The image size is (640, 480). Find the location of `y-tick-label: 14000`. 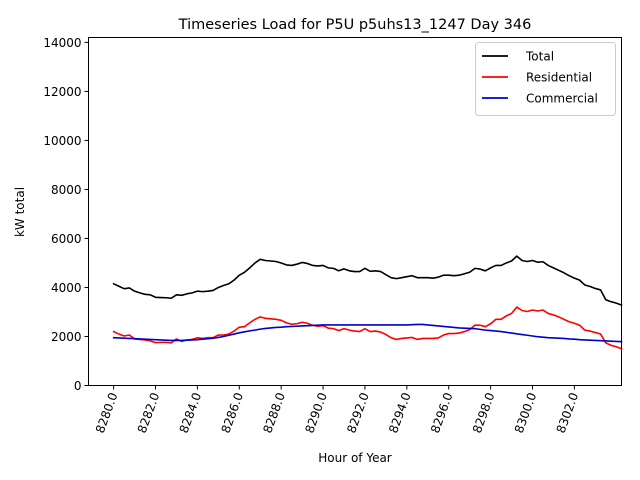

y-tick-label: 14000 is located at coordinates (62, 43).